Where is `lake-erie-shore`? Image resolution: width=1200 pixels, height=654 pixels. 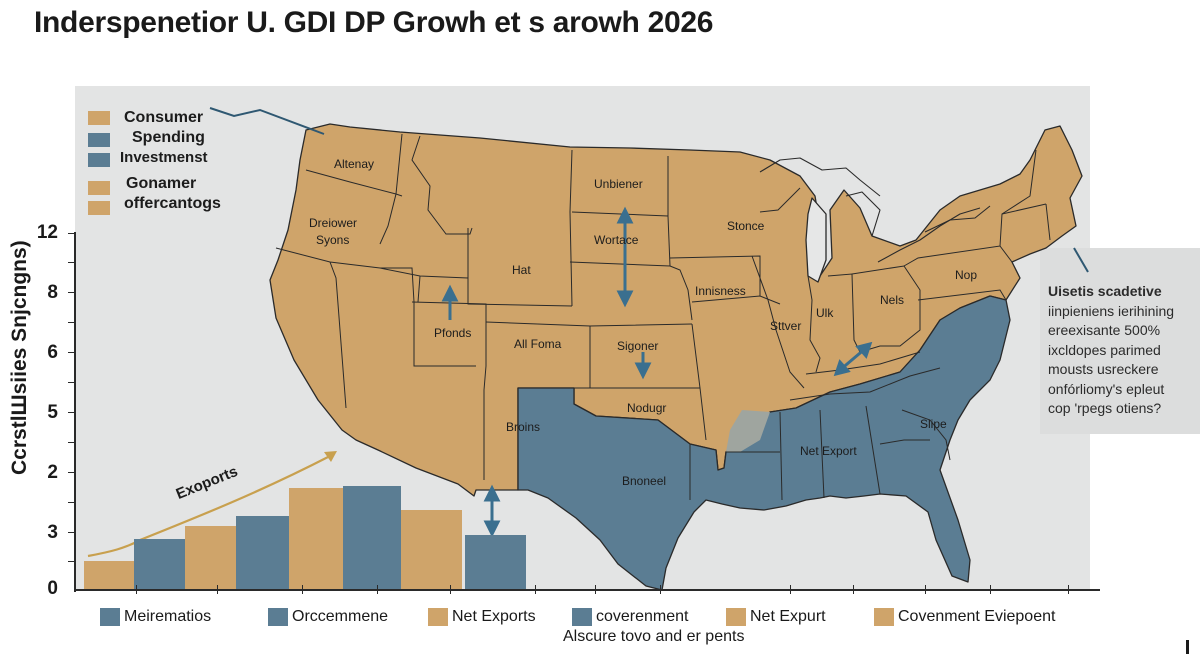
lake-erie-shore is located at coordinates (929, 235).